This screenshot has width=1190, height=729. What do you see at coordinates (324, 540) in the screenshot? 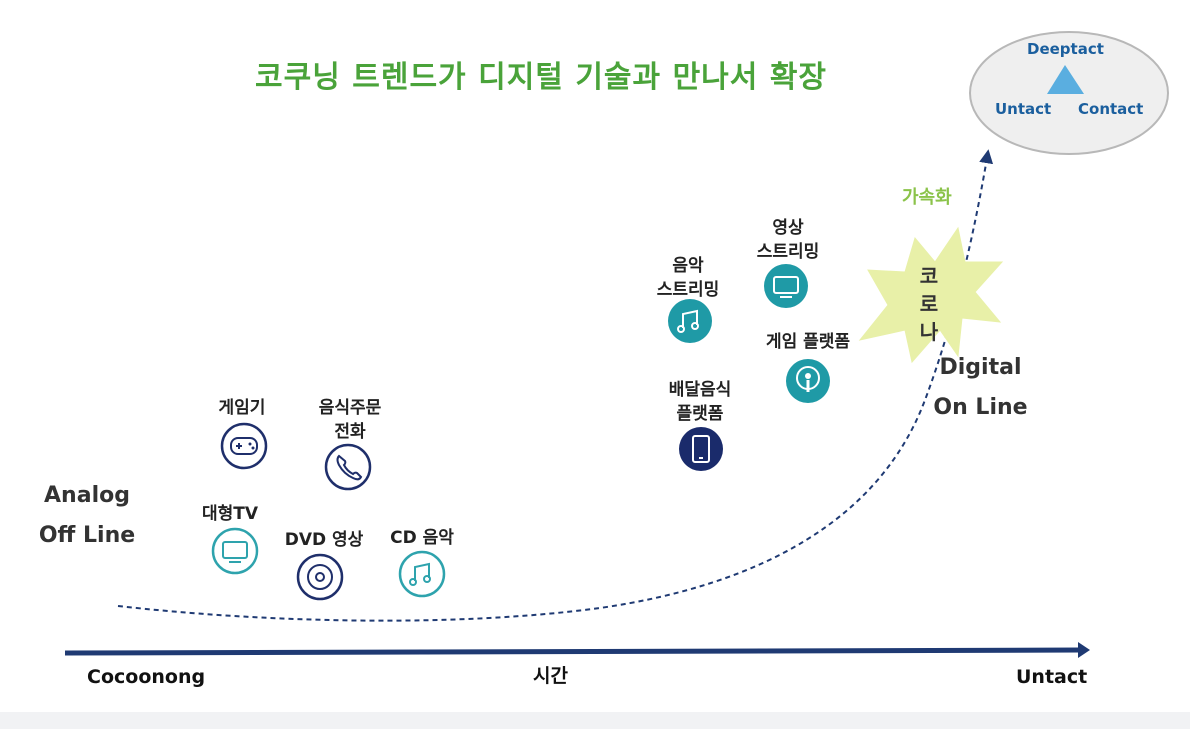
I see `item-label-dvd: DVD 영상` at bounding box center [324, 540].